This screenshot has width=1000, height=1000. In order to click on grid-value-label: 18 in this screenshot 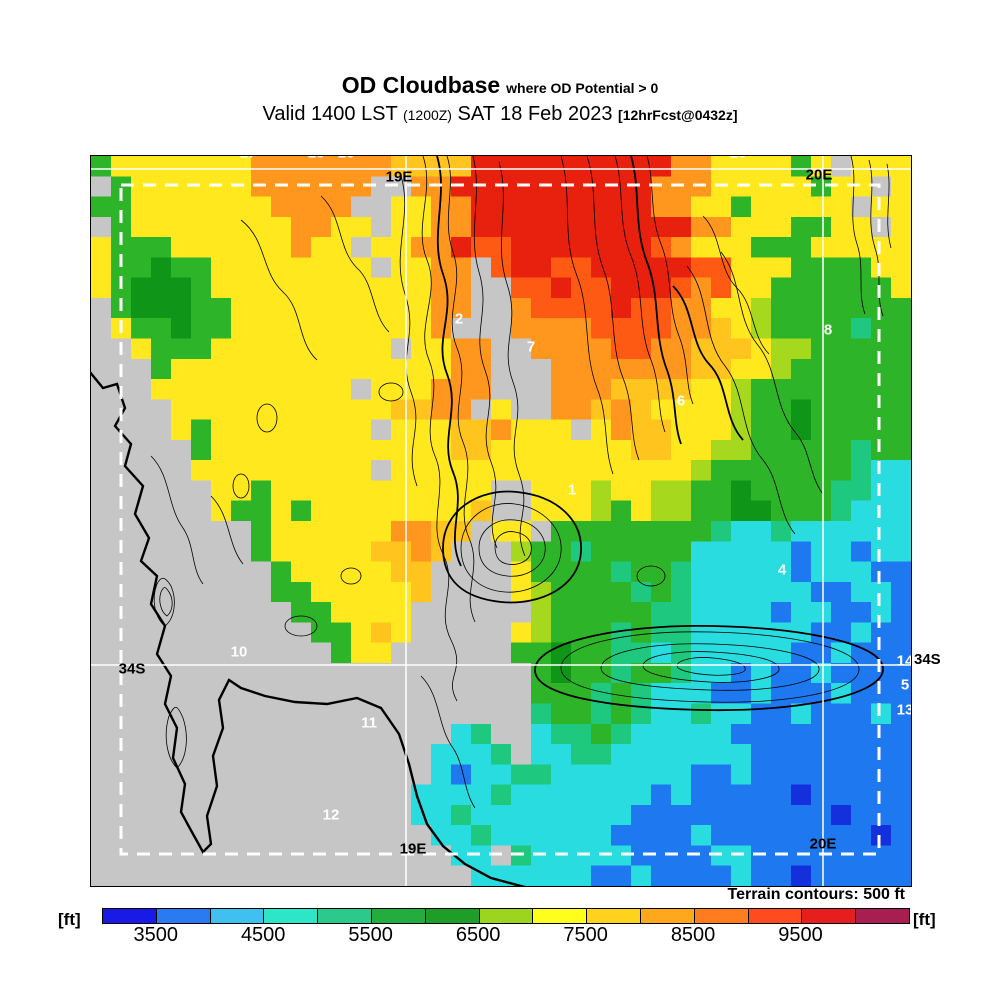, I will do `click(738, 159)`.